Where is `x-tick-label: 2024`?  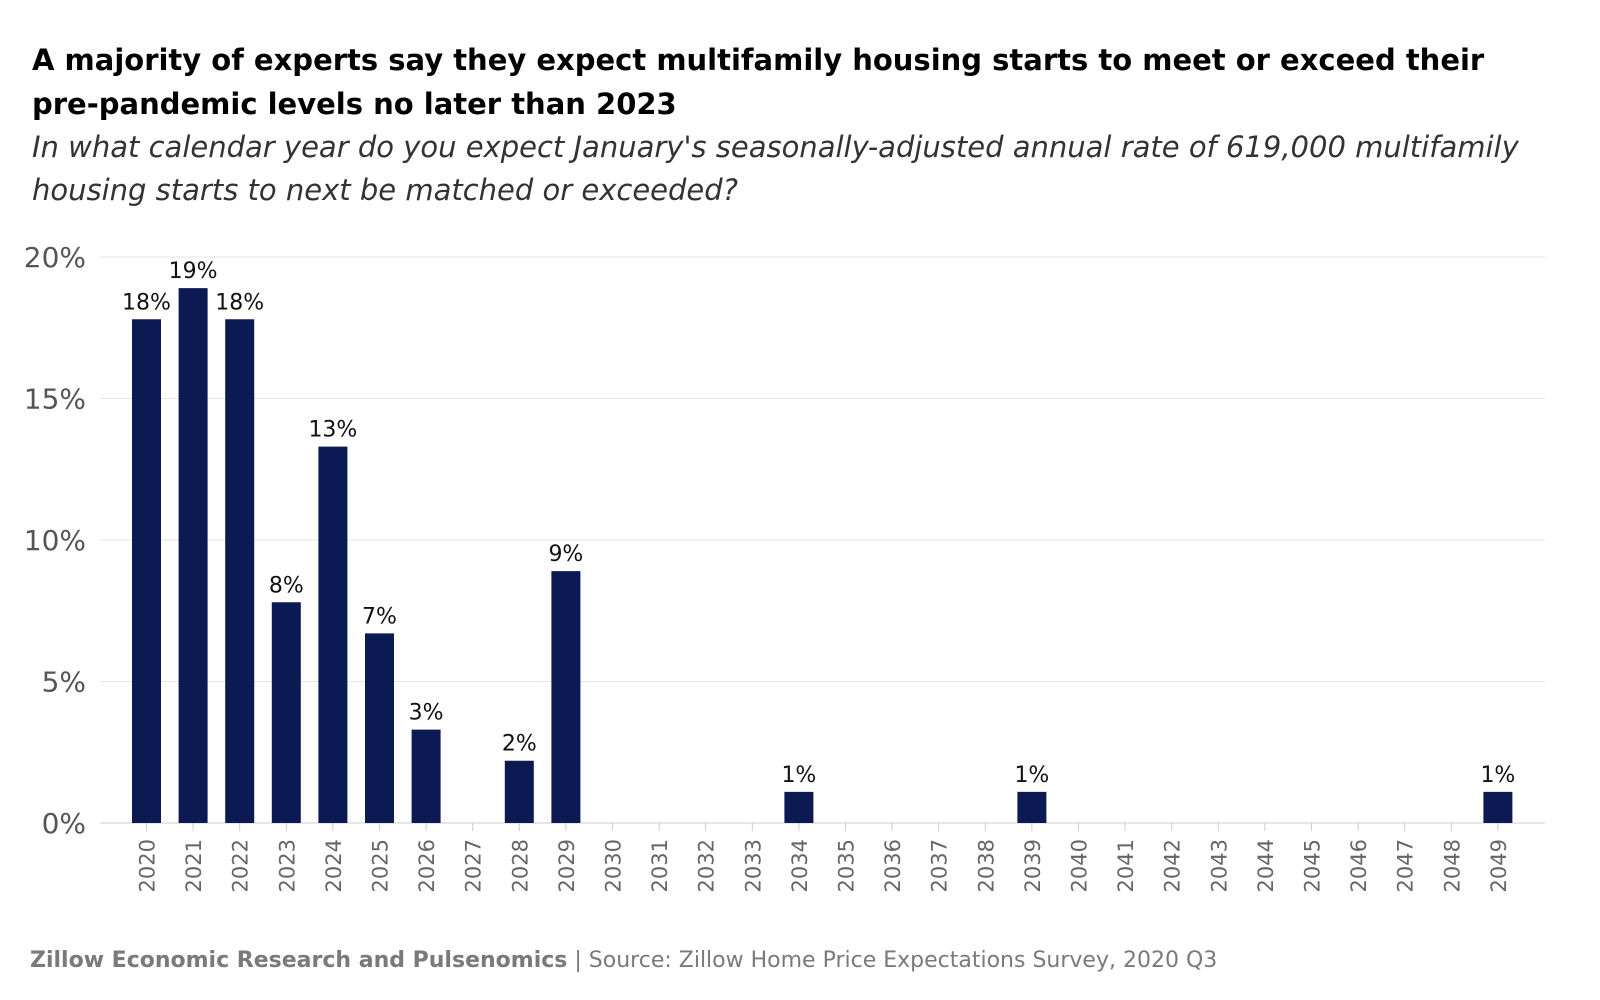 x-tick-label: 2024 is located at coordinates (334, 865).